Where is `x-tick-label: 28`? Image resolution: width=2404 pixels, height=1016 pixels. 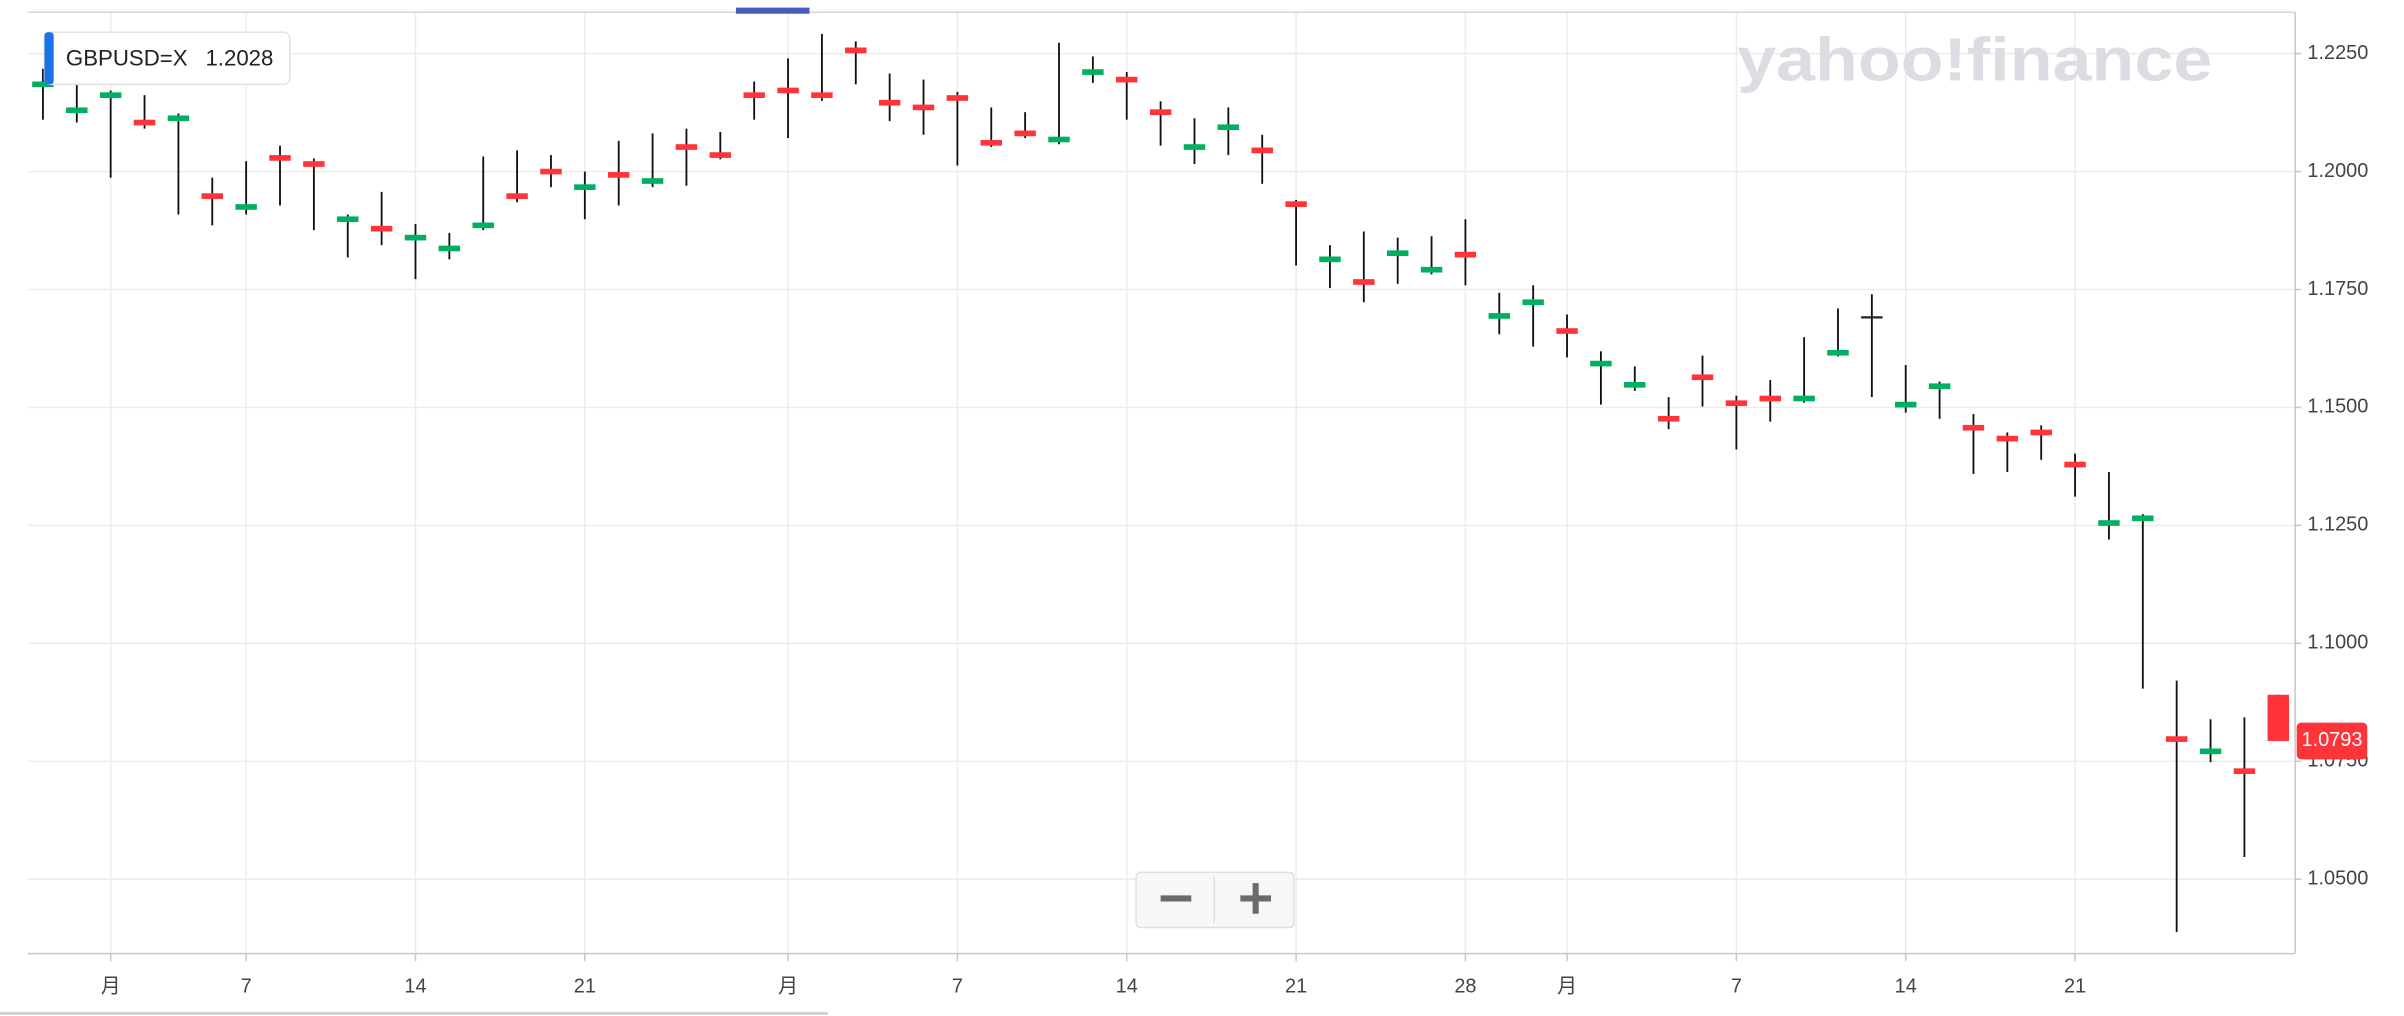 x-tick-label: 28 is located at coordinates (1465, 987).